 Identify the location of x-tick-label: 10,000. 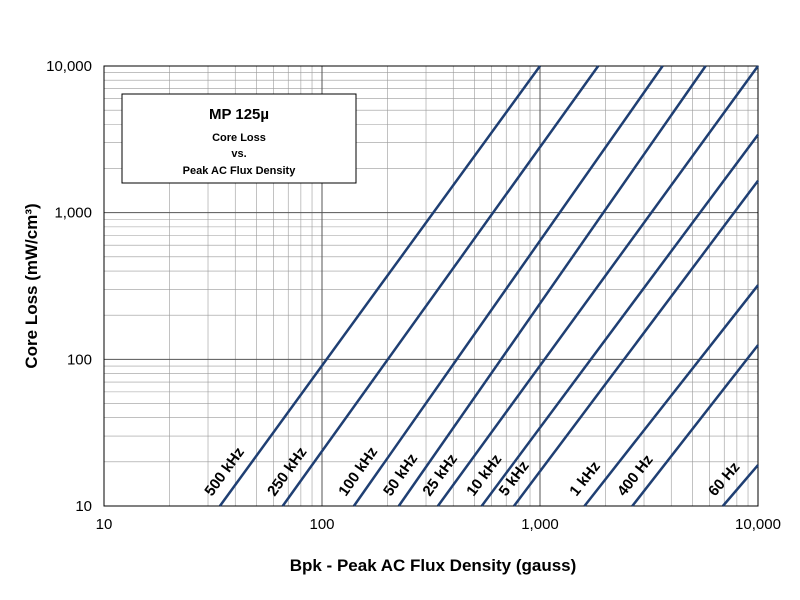
(758, 524).